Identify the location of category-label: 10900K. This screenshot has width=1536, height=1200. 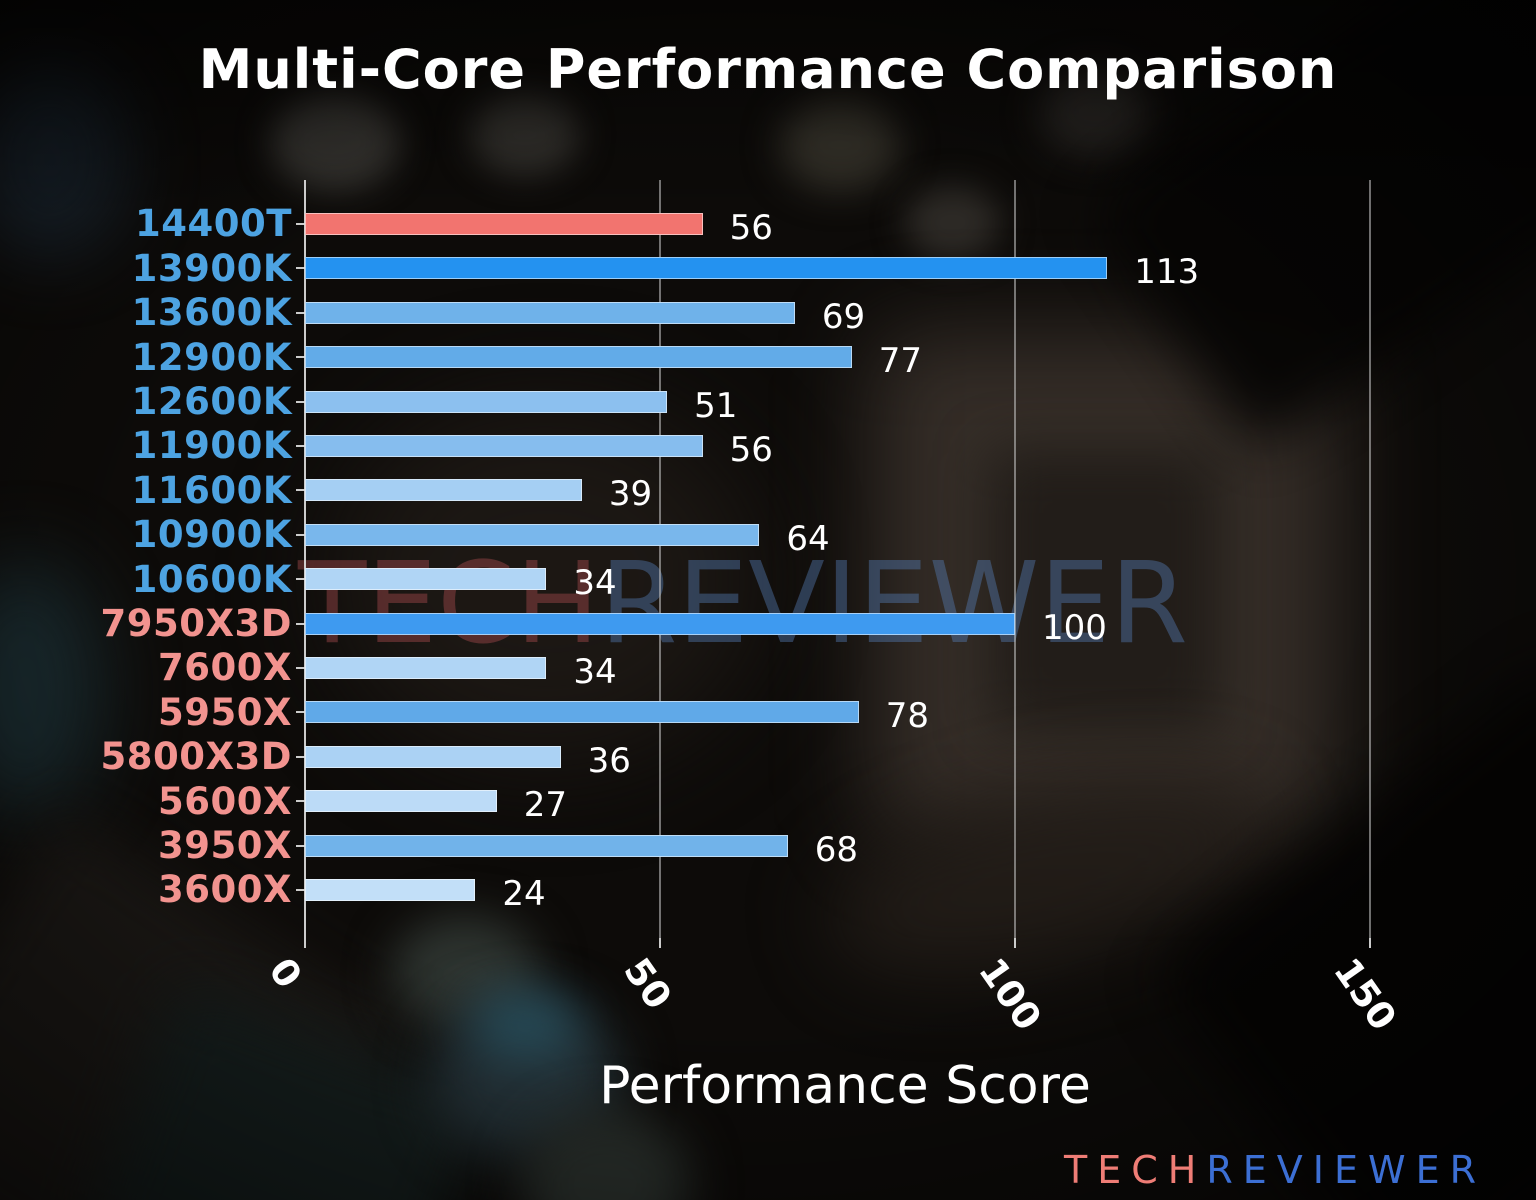
(211, 535).